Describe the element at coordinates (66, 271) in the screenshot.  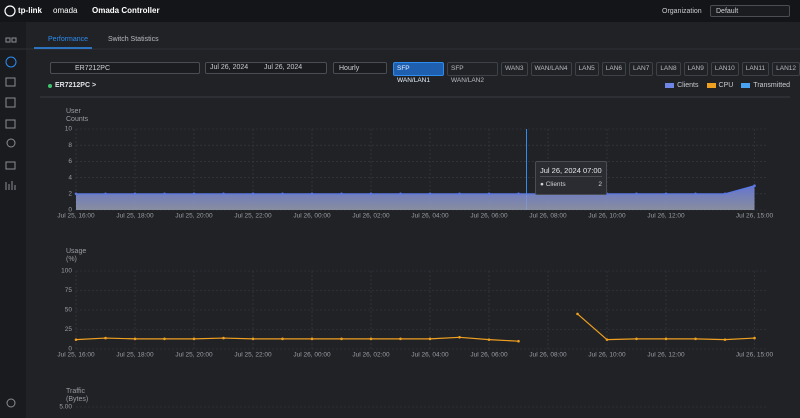
I see `y-tick-label: 100` at that location.